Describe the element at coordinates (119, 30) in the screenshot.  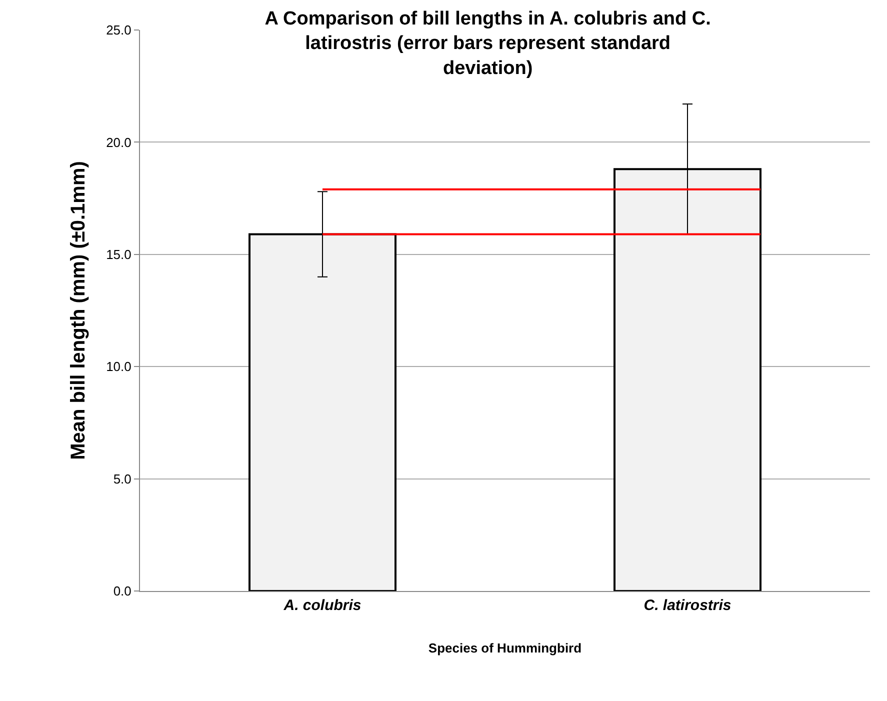
I see `y-tick-label: 25.0` at that location.